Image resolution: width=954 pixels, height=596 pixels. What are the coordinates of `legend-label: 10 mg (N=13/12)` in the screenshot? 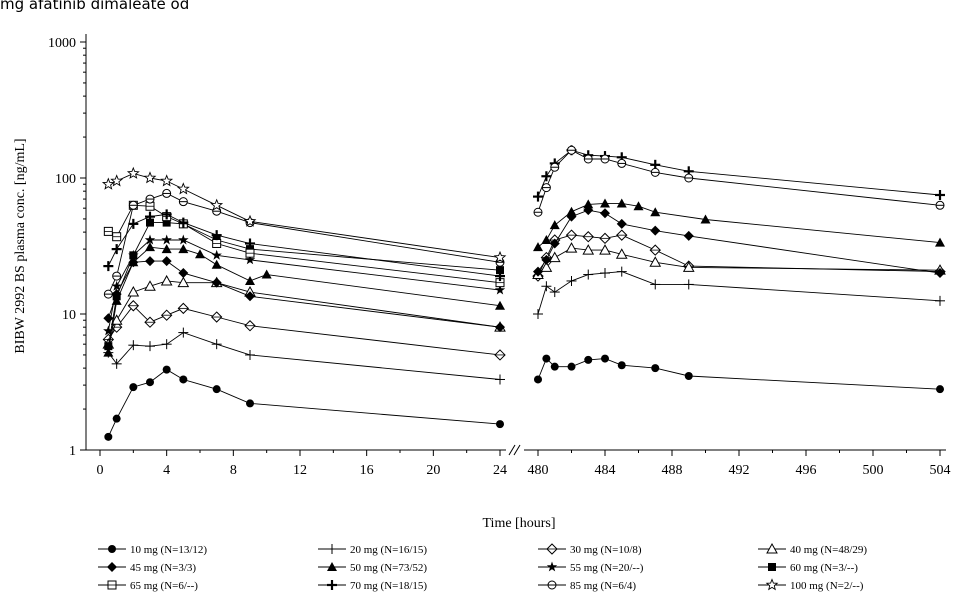 It's located at (168, 550).